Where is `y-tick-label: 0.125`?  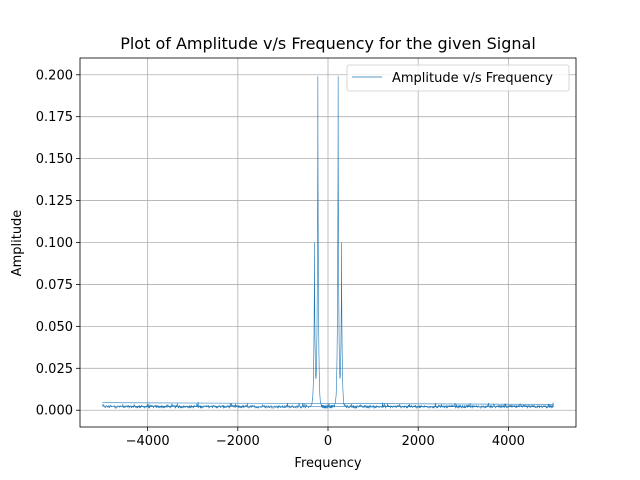 y-tick-label: 0.125 is located at coordinates (54, 201).